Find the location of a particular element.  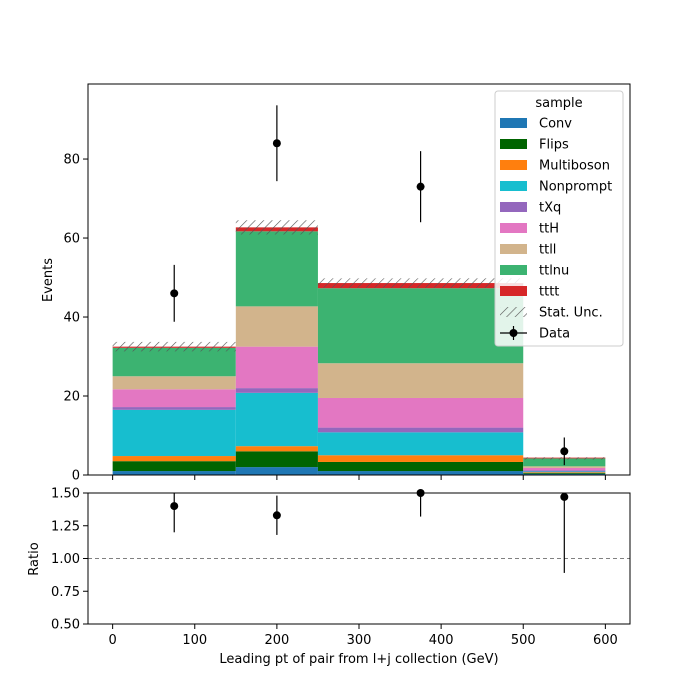

ratio-y-tick-label: 0.50 is located at coordinates (65, 625).